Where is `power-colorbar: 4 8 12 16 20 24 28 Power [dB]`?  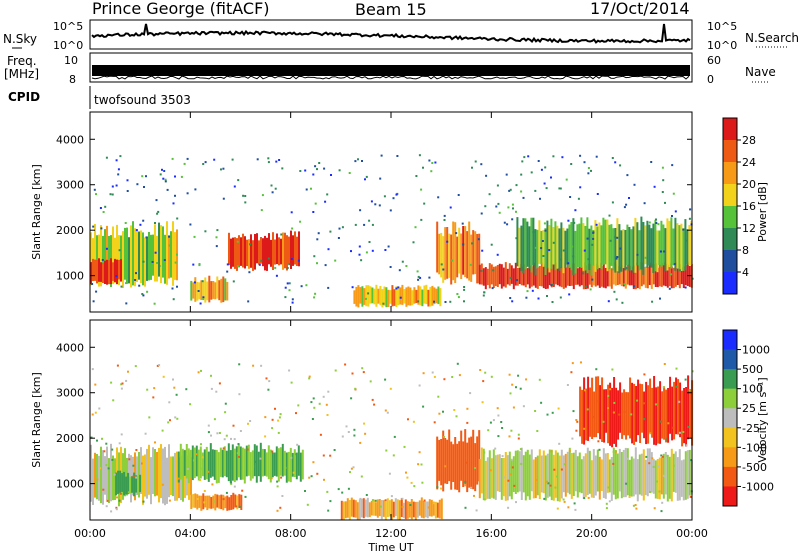 power-colorbar: 4 8 12 16 20 24 28 Power [dB] is located at coordinates (745, 206).